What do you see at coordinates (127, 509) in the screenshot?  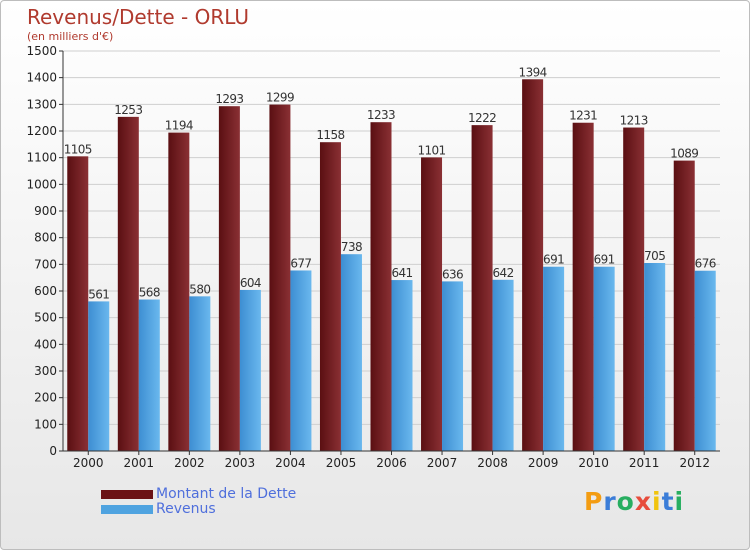 I see `legend-swatch-revenus` at bounding box center [127, 509].